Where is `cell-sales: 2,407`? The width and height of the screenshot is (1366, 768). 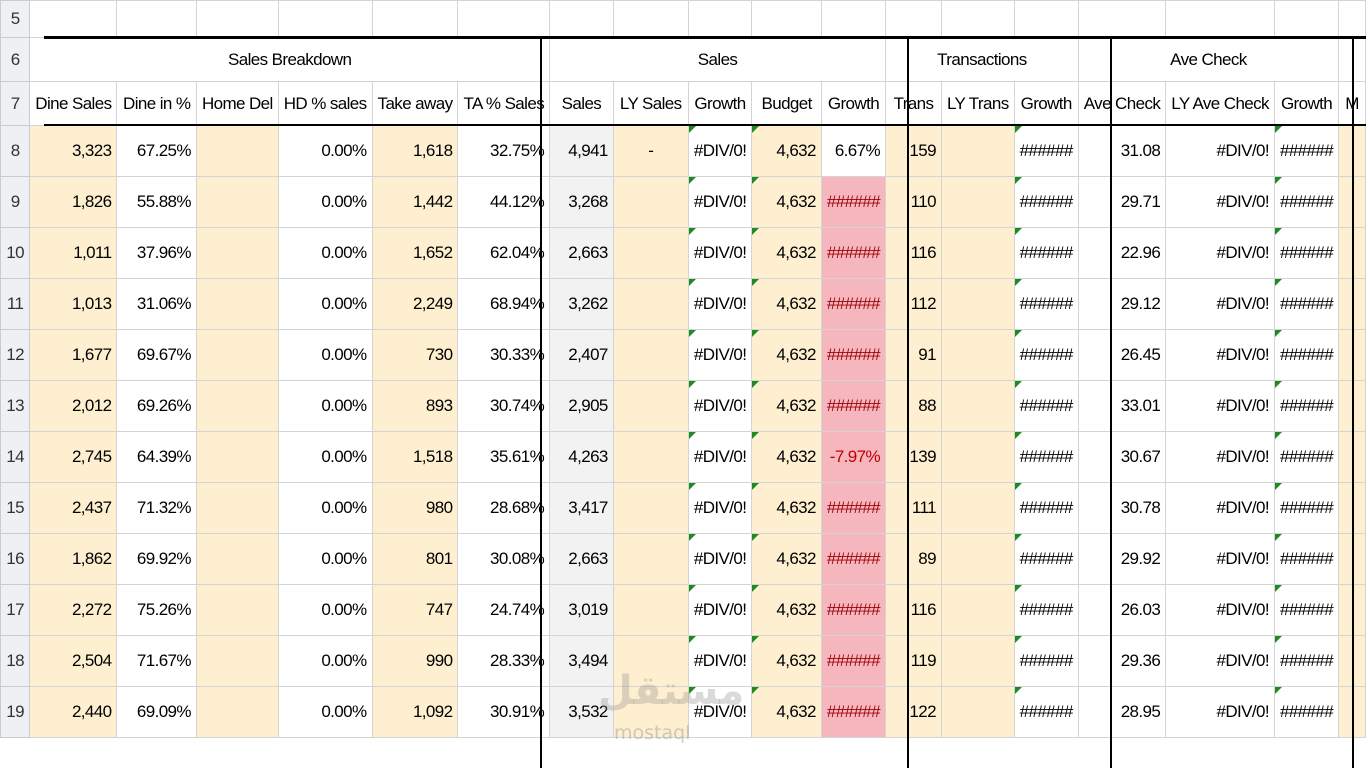 cell-sales: 2,407 is located at coordinates (581, 355).